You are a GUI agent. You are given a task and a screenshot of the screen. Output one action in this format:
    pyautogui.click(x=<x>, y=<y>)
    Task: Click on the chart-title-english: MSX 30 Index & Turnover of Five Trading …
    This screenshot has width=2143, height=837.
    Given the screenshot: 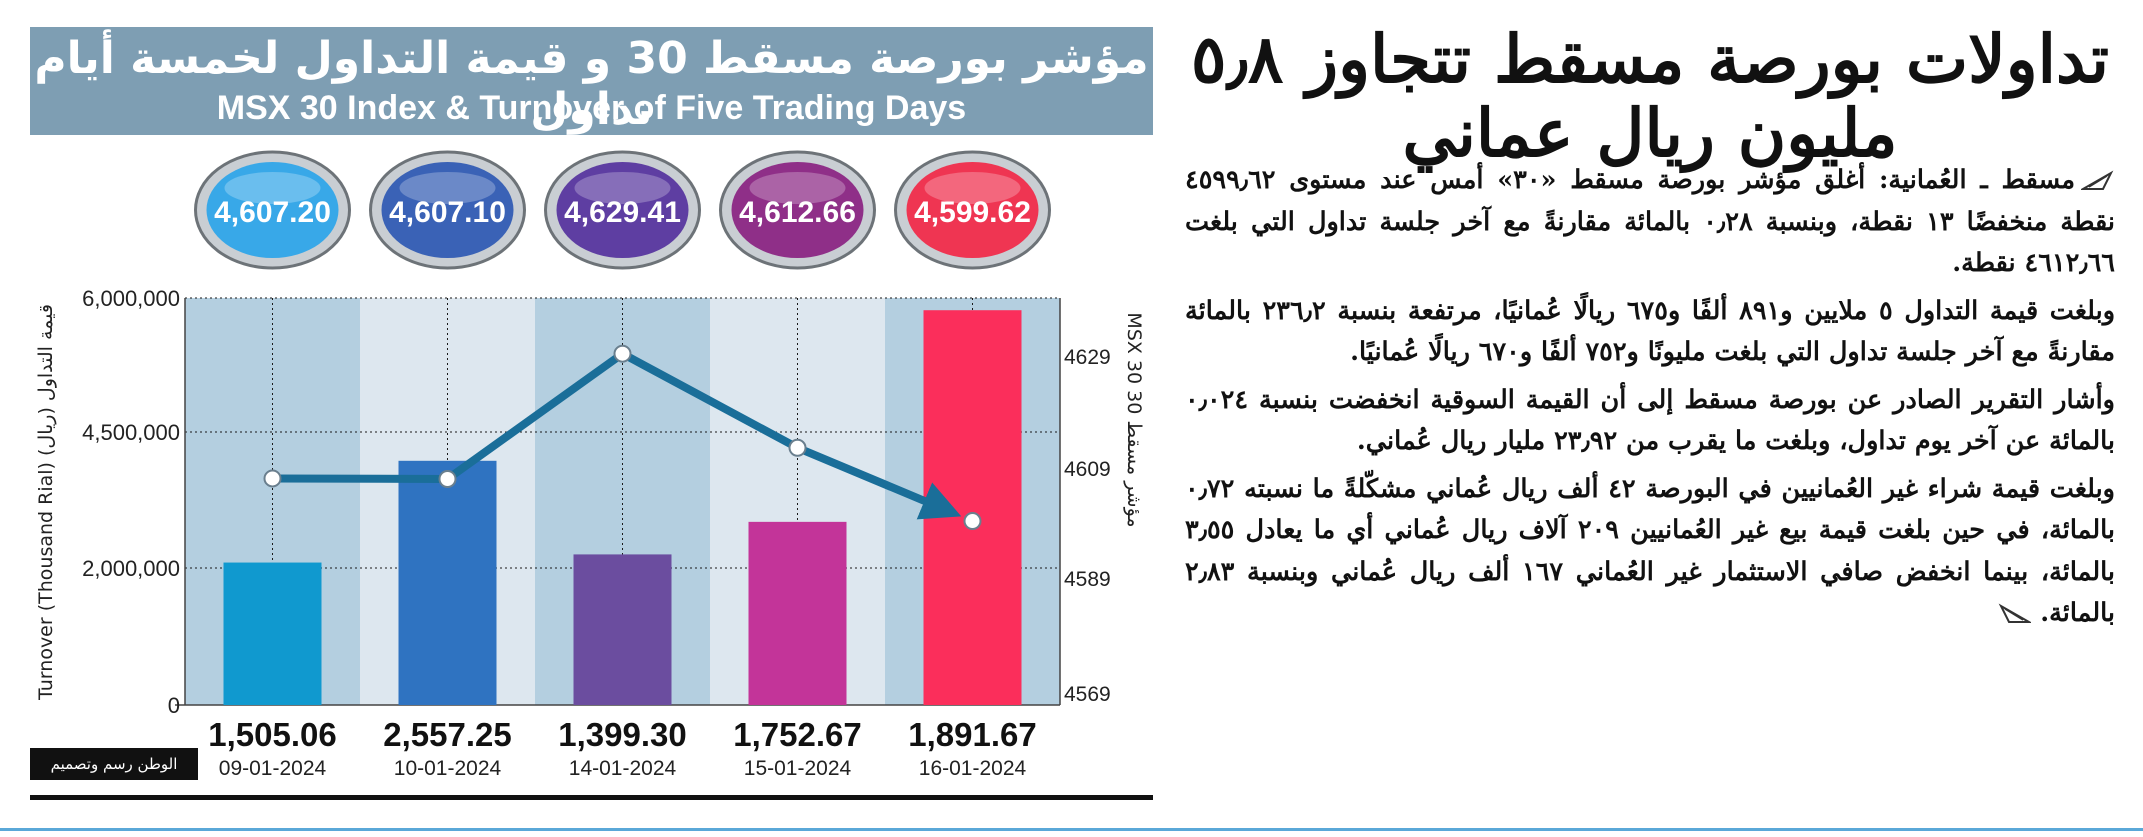 What is the action you would take?
    pyautogui.click(x=591, y=108)
    